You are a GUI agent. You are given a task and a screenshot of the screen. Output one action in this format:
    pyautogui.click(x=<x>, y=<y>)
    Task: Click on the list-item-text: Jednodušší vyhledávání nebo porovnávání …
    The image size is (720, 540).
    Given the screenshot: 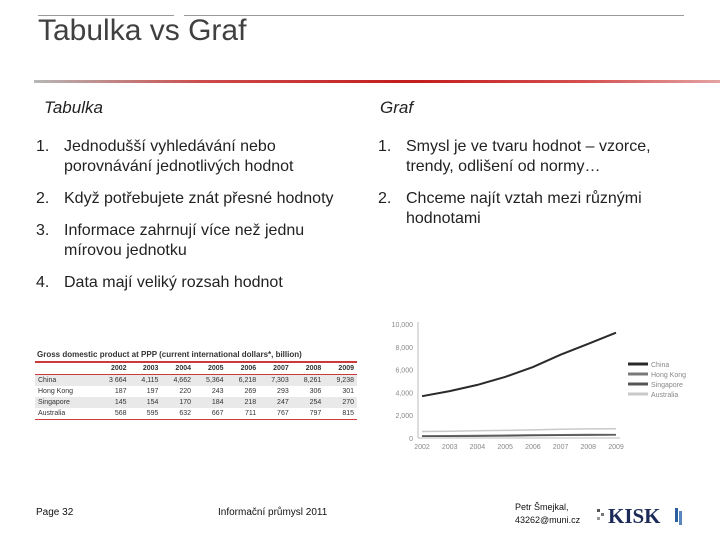 What is the action you would take?
    pyautogui.click(x=179, y=156)
    